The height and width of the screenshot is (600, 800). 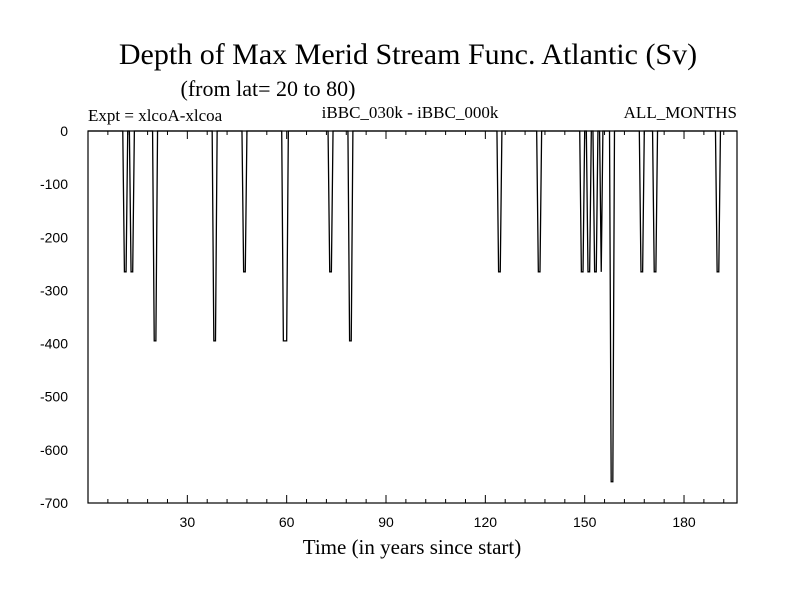 What do you see at coordinates (287, 522) in the screenshot?
I see `x-tick-label: 60` at bounding box center [287, 522].